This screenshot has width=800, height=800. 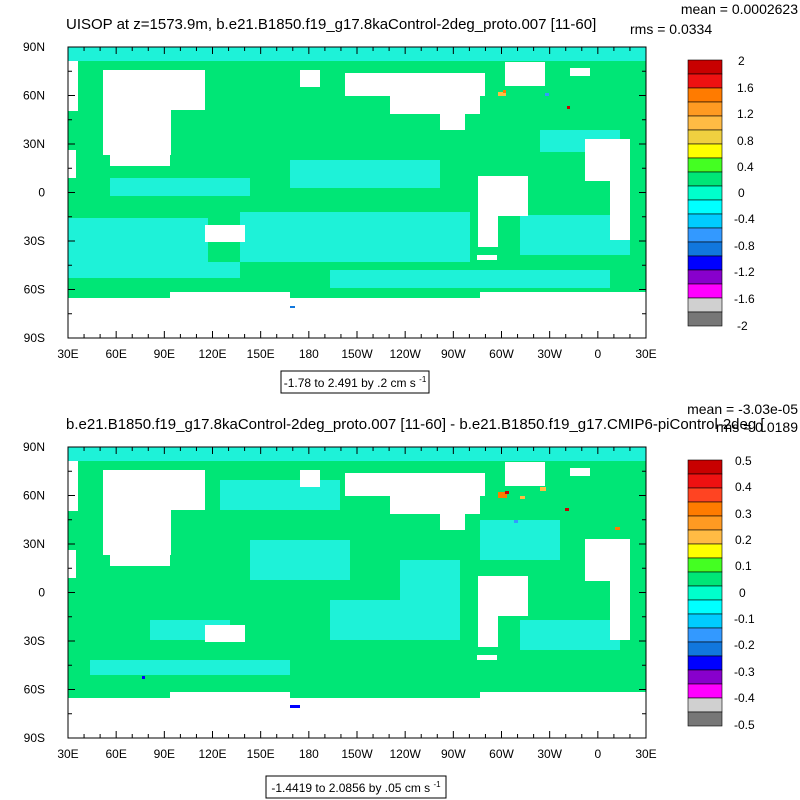 I want to click on colorbar-label: 0.8, so click(x=745, y=141).